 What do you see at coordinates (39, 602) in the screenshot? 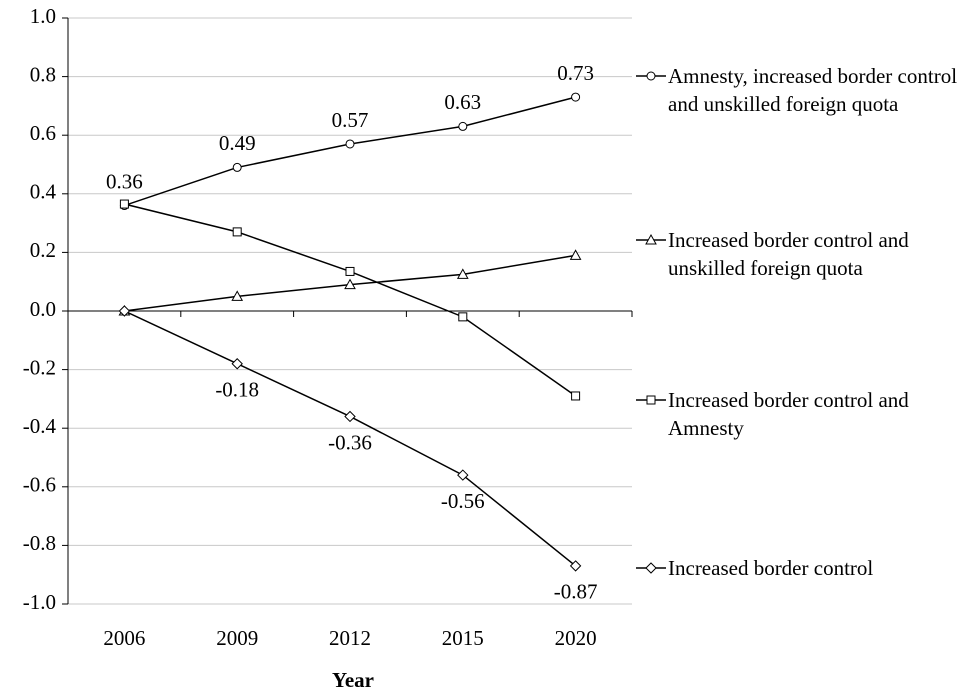
I see `y-tick-label: -1.0` at bounding box center [39, 602].